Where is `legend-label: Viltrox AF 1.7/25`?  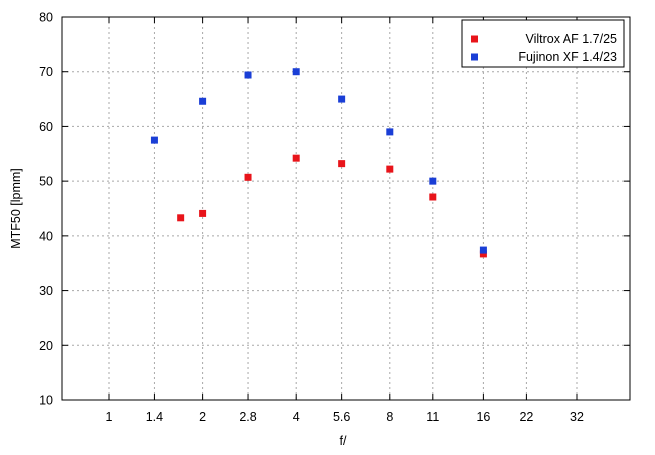
legend-label: Viltrox AF 1.7/25 is located at coordinates (572, 39).